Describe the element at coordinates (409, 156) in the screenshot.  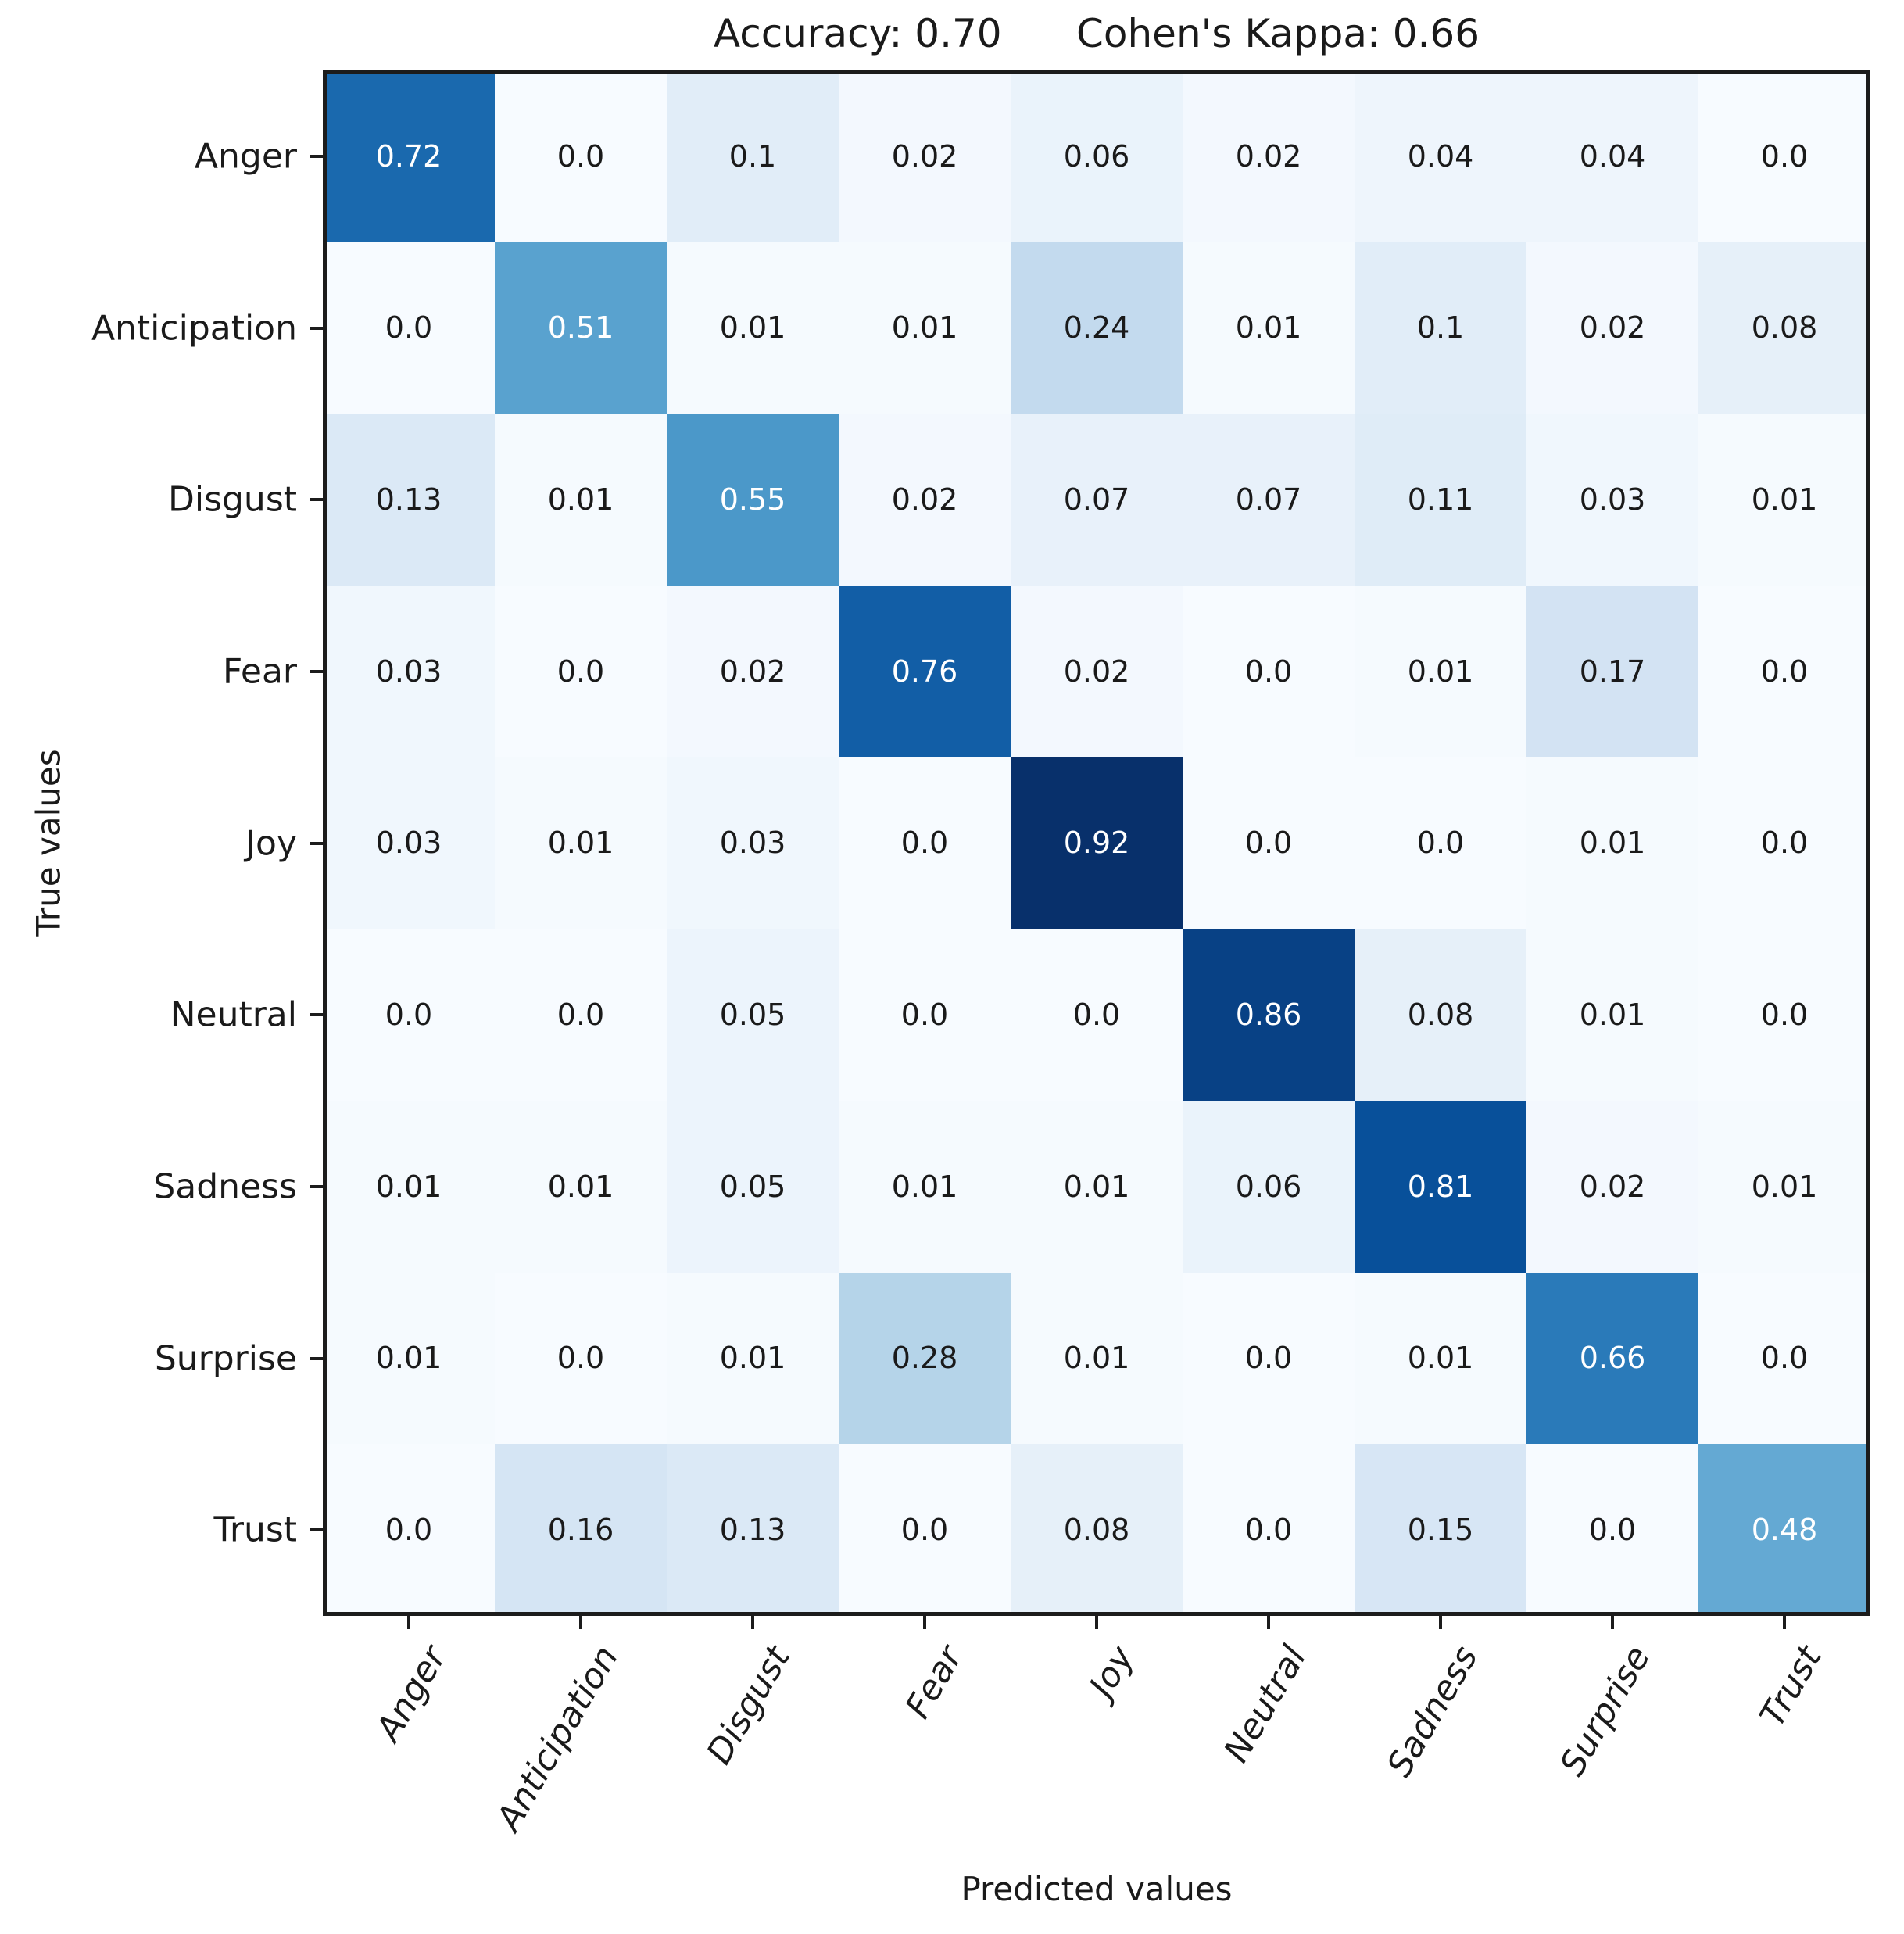
I see `heatmap-cell: 0.72` at that location.